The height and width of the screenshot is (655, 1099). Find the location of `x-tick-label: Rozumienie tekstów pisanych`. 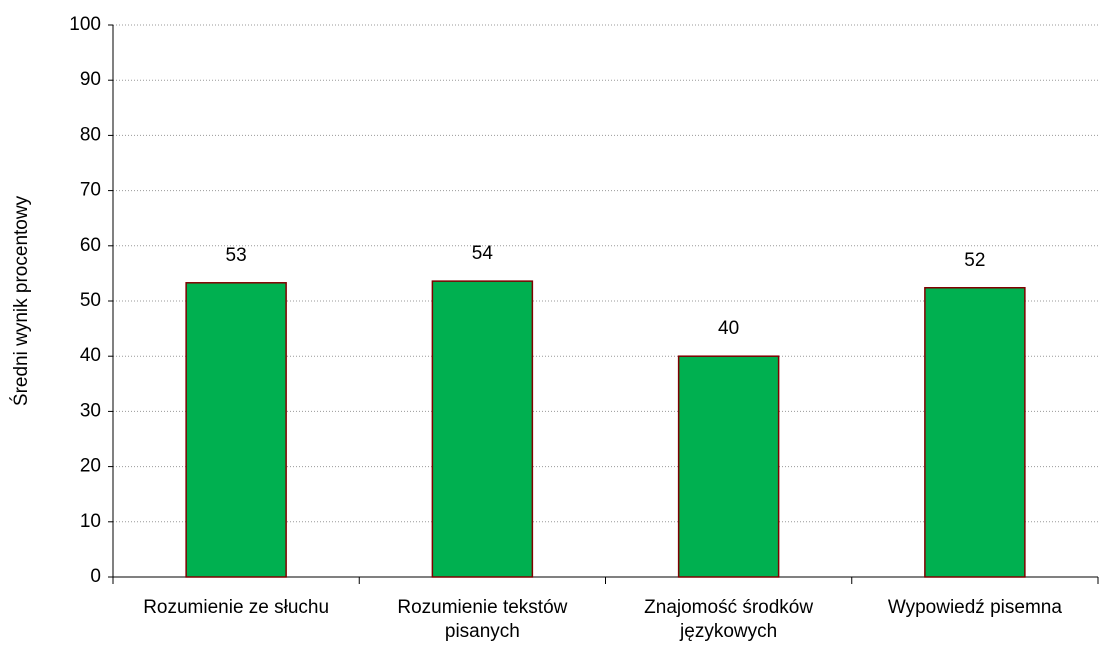

x-tick-label: Rozumienie tekstów pisanych is located at coordinates (482, 619).